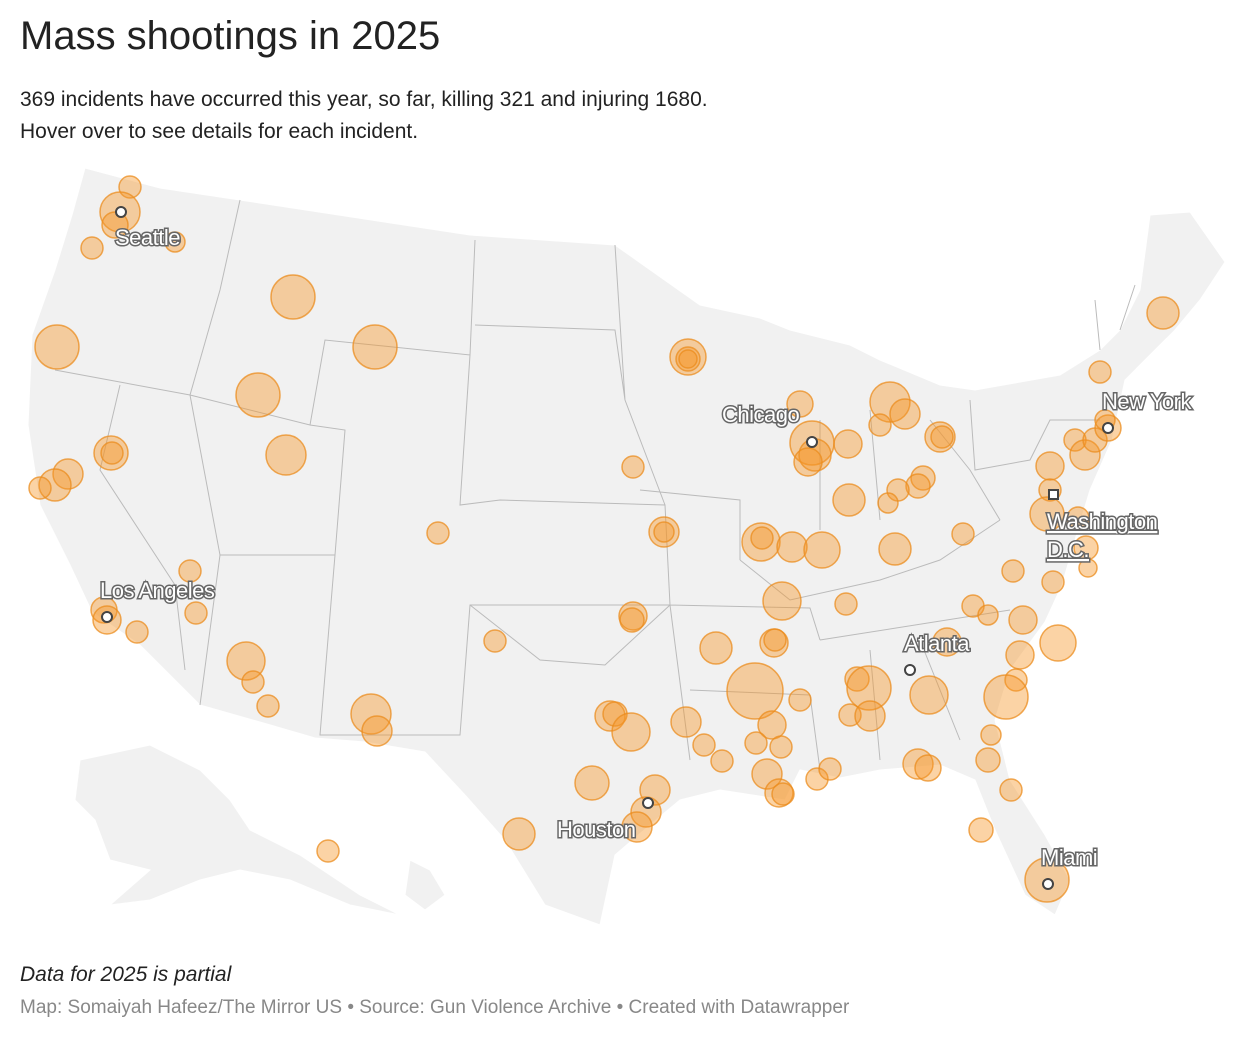 The width and height of the screenshot is (1240, 1044). What do you see at coordinates (147, 237) in the screenshot?
I see `city-label: Seattle` at bounding box center [147, 237].